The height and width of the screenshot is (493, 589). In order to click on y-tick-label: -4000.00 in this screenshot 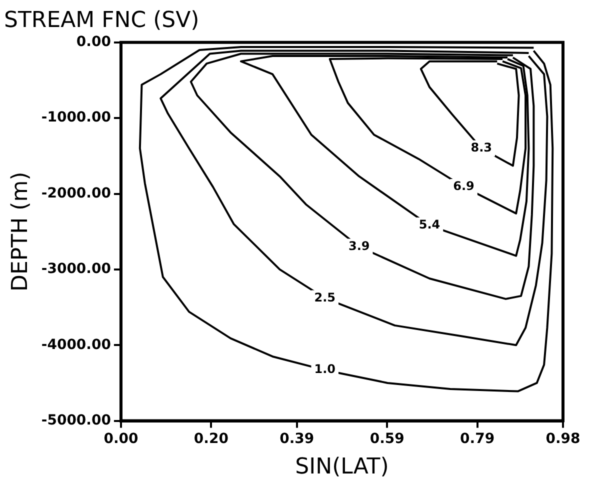, I will do `click(76, 344)`.